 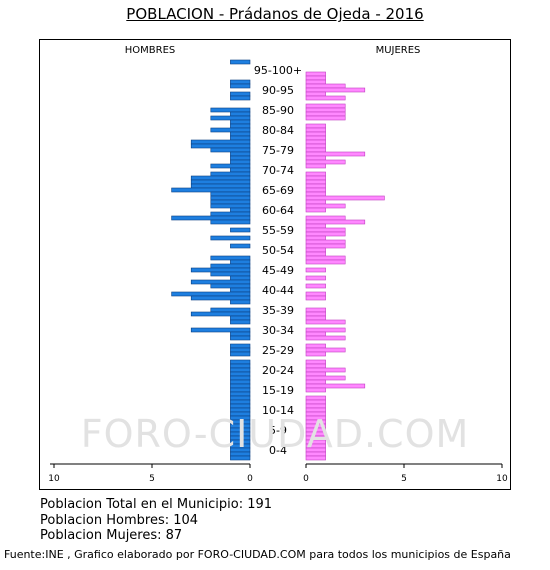 What do you see at coordinates (278, 450) in the screenshot?
I see `age-label: 0-4` at bounding box center [278, 450].